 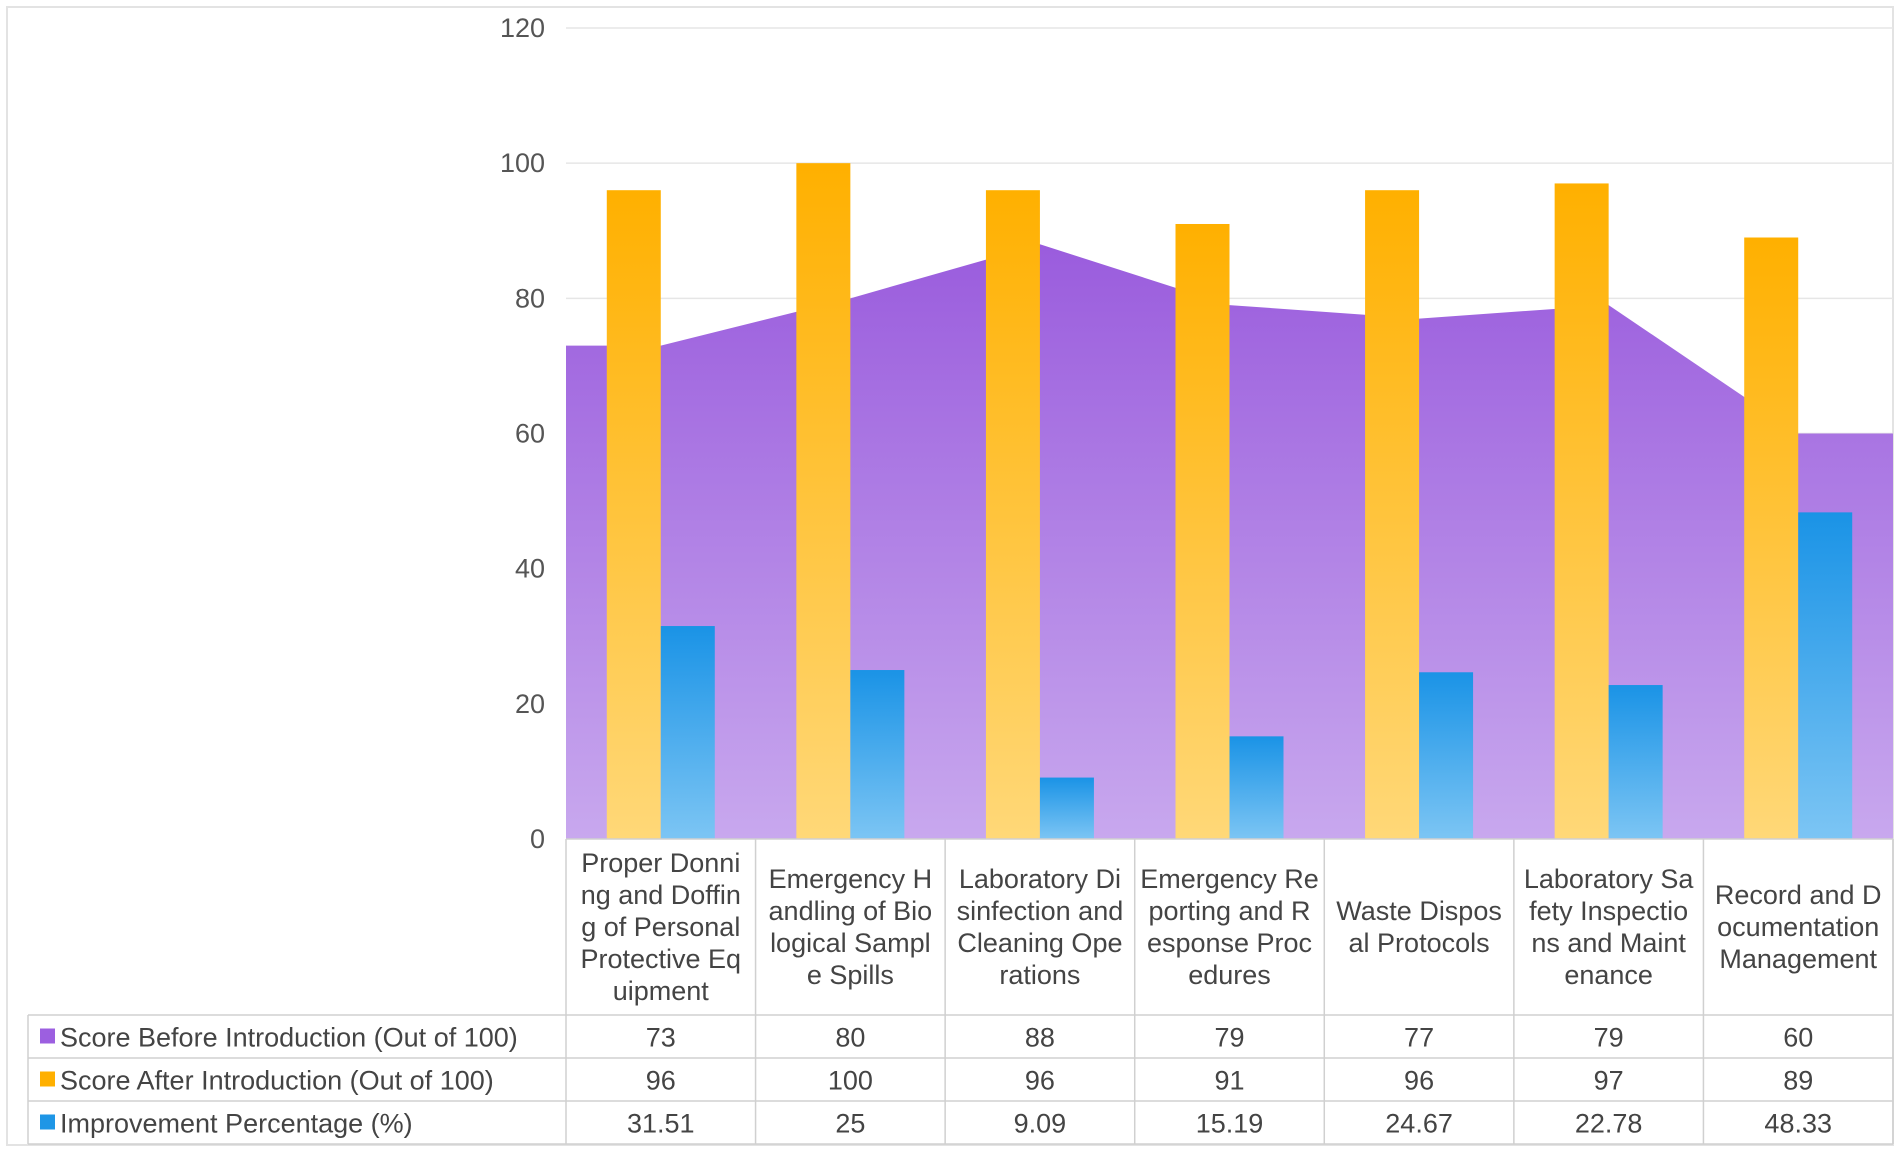 What do you see at coordinates (1229, 879) in the screenshot?
I see `category-label: Emergency Re` at bounding box center [1229, 879].